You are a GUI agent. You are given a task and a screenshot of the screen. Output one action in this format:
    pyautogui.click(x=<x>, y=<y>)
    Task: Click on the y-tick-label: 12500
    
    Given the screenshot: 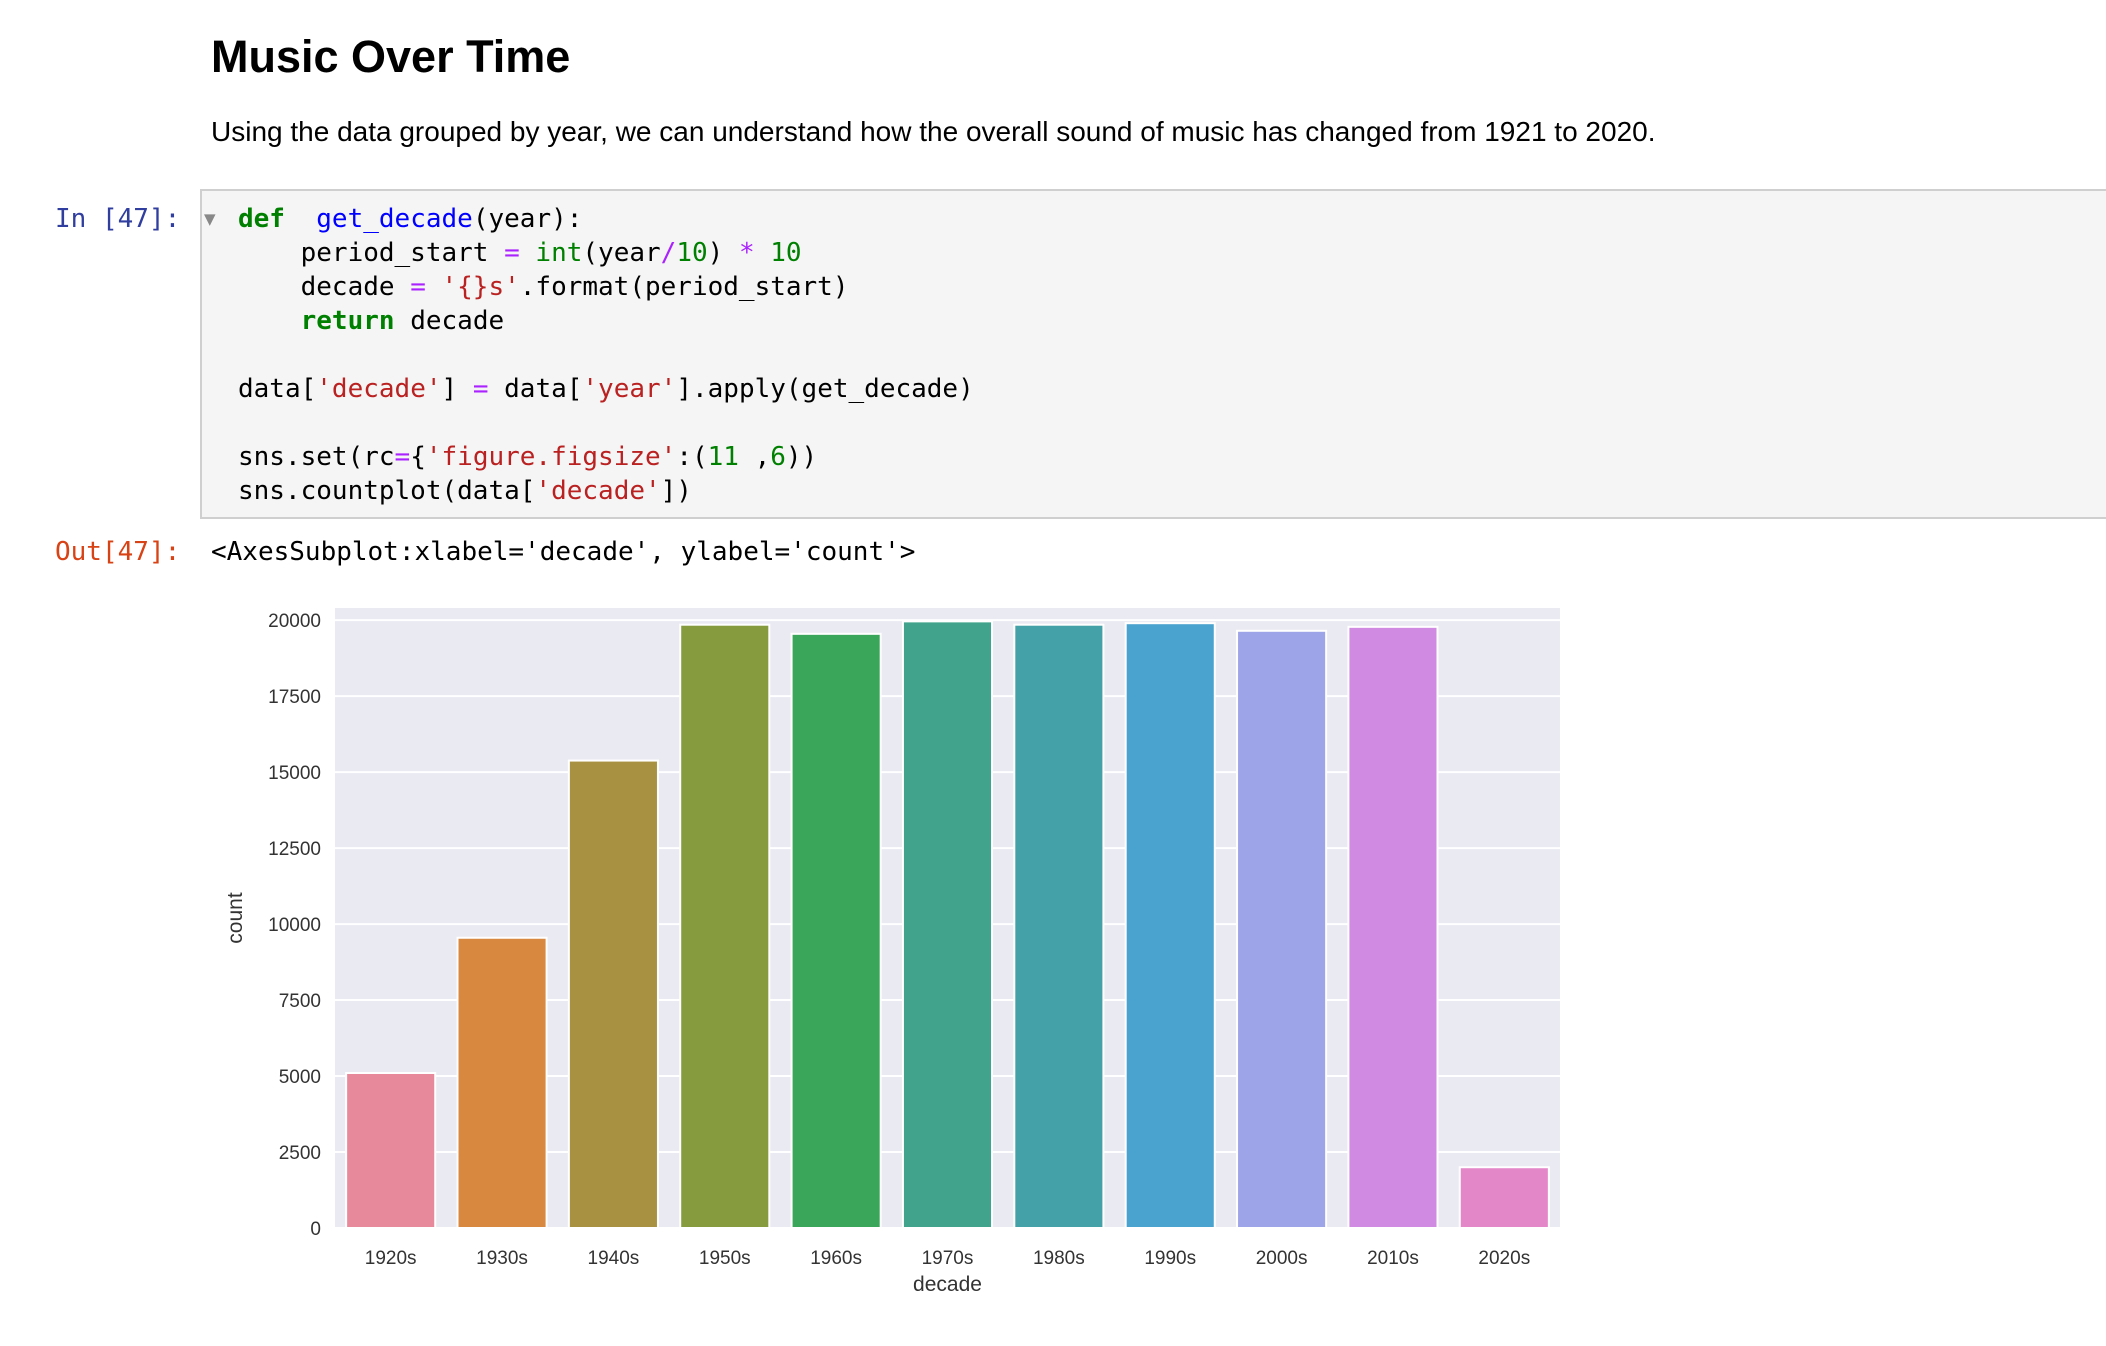 What is the action you would take?
    pyautogui.click(x=294, y=849)
    